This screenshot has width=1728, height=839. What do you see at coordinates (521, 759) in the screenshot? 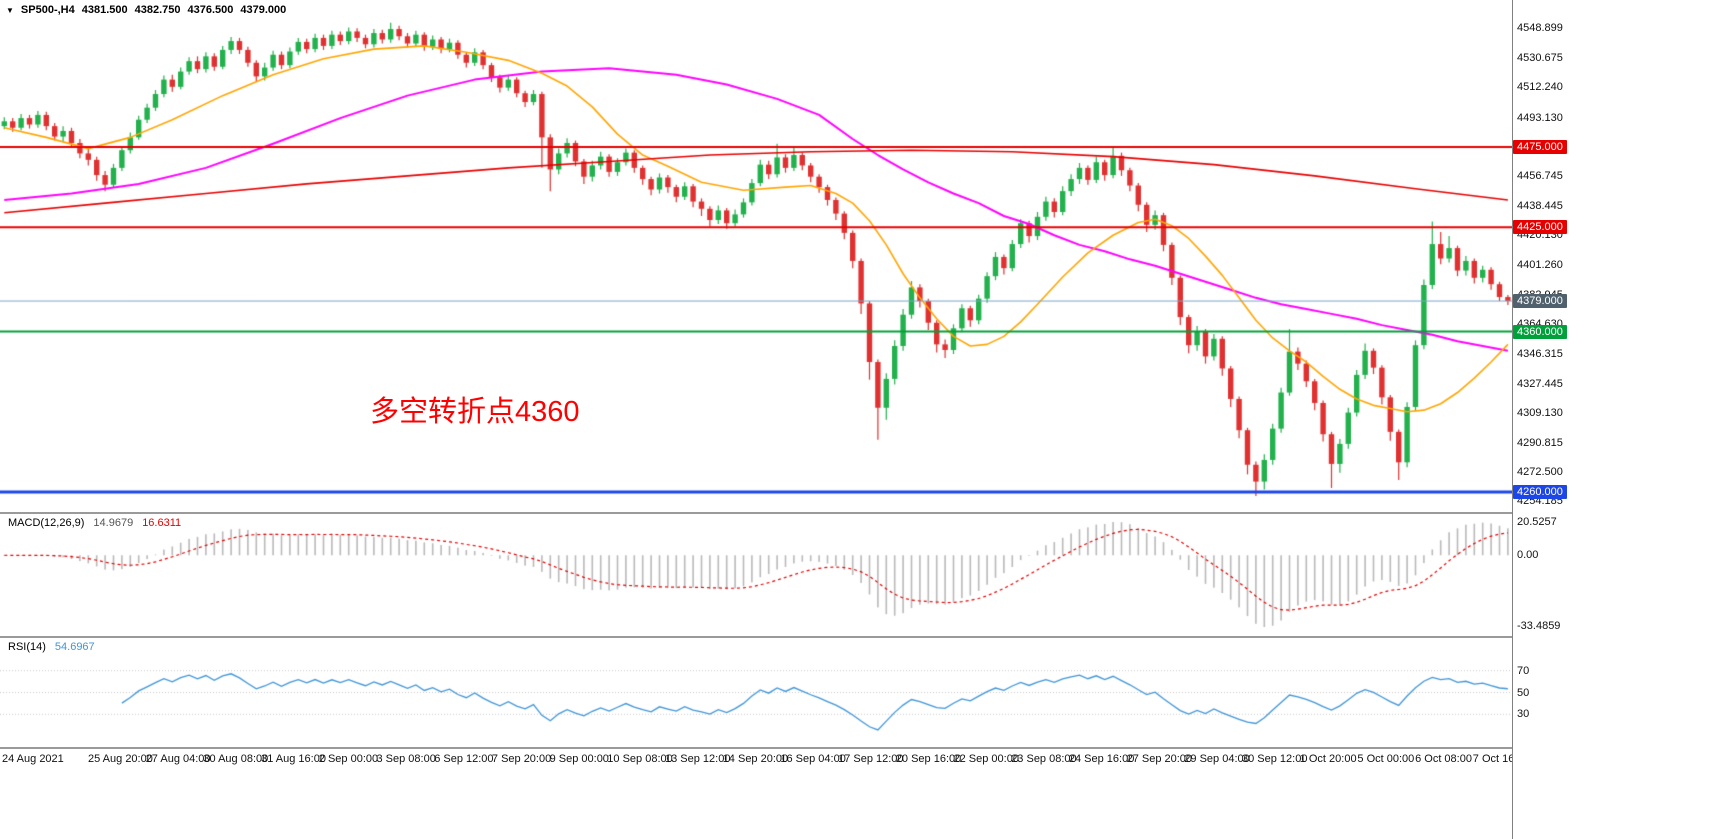
I see `time-axis-label: 7 Sep 20:00` at bounding box center [521, 759].